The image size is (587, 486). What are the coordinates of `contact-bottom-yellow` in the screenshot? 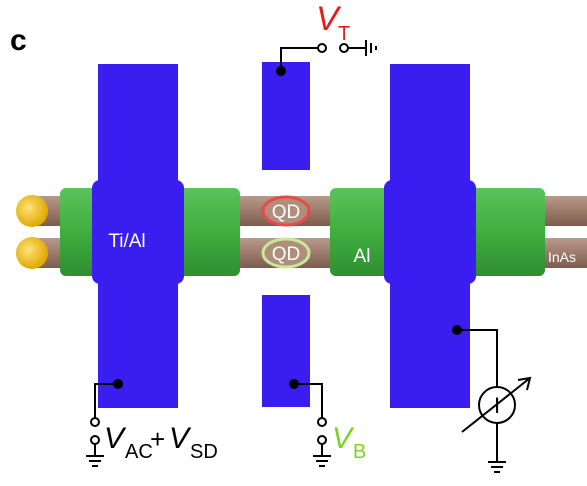 It's located at (32, 253).